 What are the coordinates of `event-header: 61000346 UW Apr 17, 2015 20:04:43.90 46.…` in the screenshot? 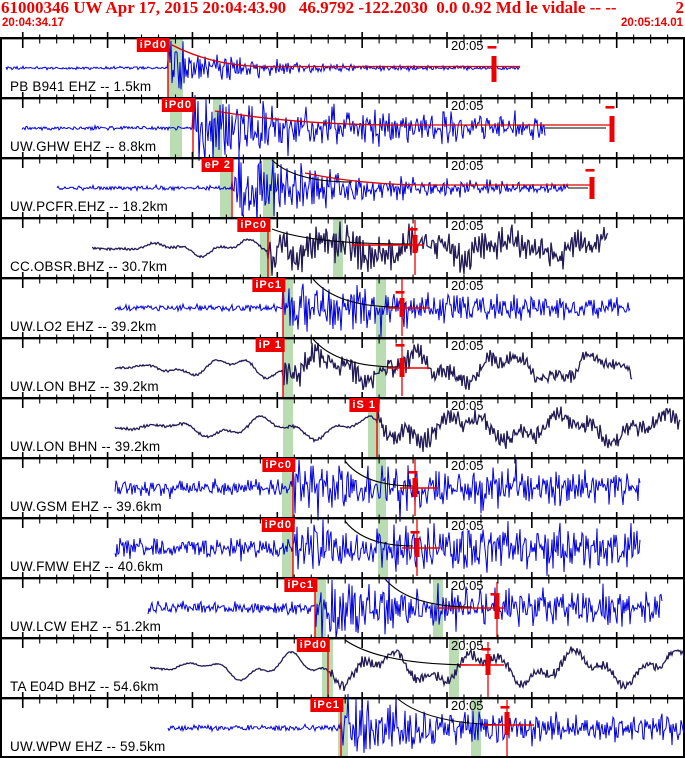 It's located at (342, 18).